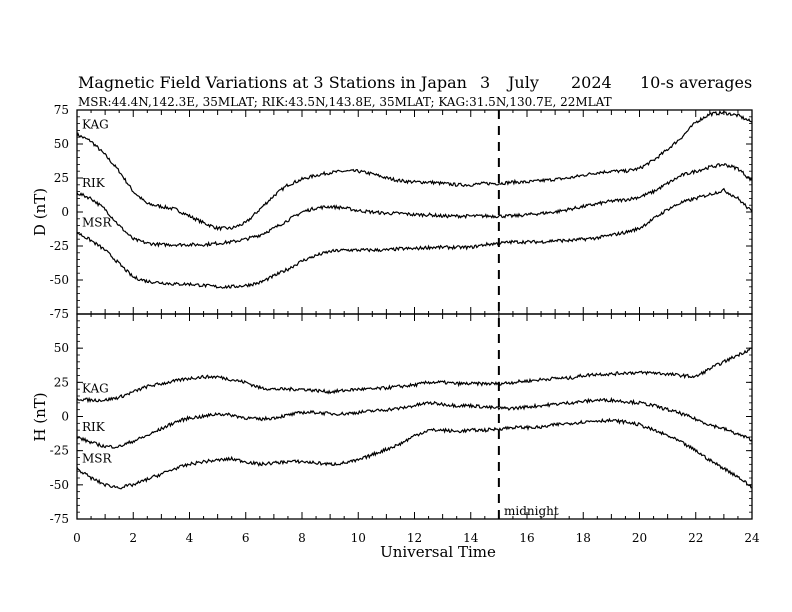 The image size is (792, 612). Describe the element at coordinates (97, 222) in the screenshot. I see `station-label-d-msr: MSR` at that location.